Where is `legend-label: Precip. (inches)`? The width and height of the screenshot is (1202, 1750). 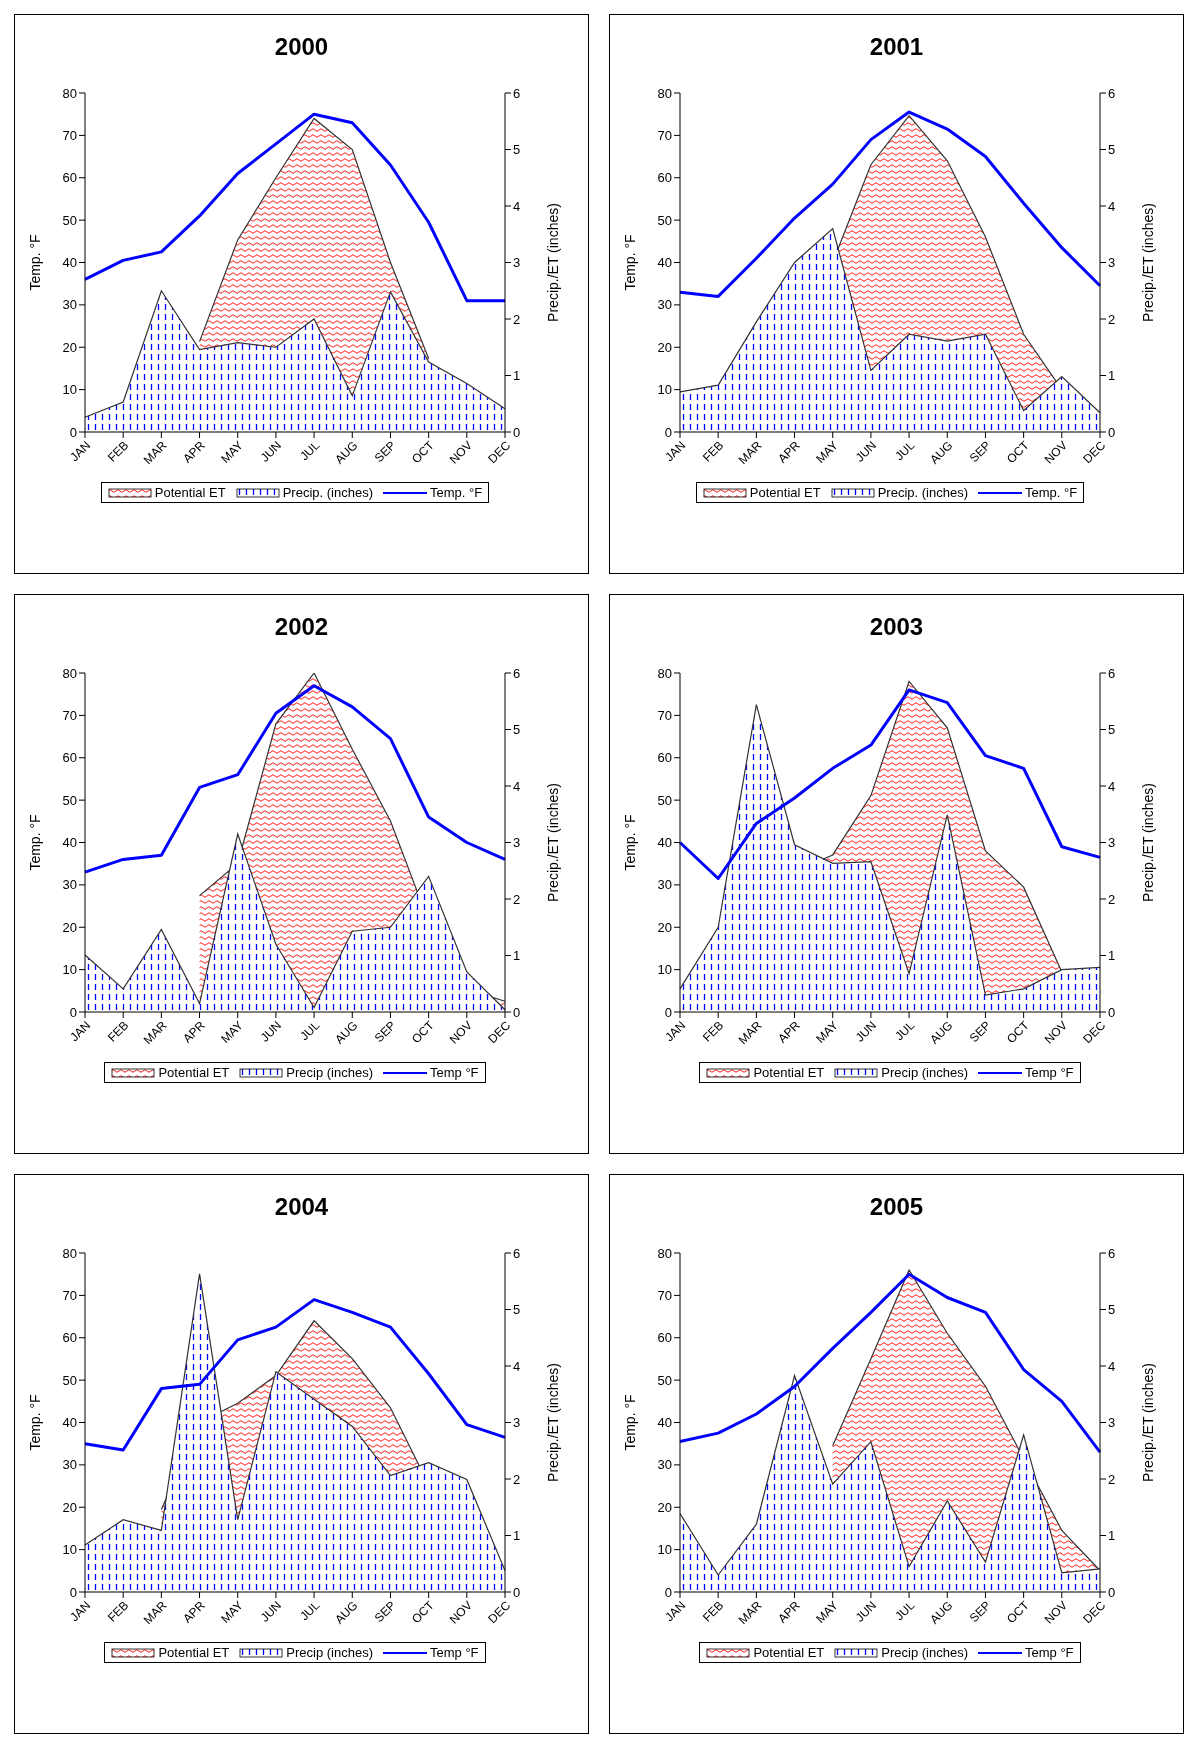
legend-label: Precip. (inches) is located at coordinates (327, 492).